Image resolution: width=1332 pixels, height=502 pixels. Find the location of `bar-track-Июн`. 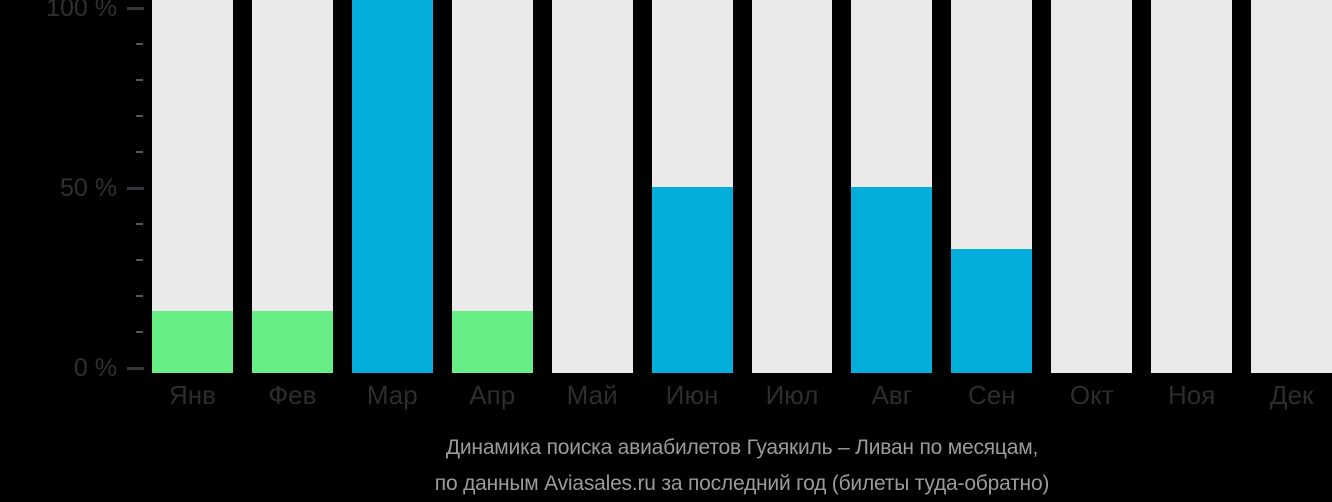

bar-track-Июн is located at coordinates (692, 186).